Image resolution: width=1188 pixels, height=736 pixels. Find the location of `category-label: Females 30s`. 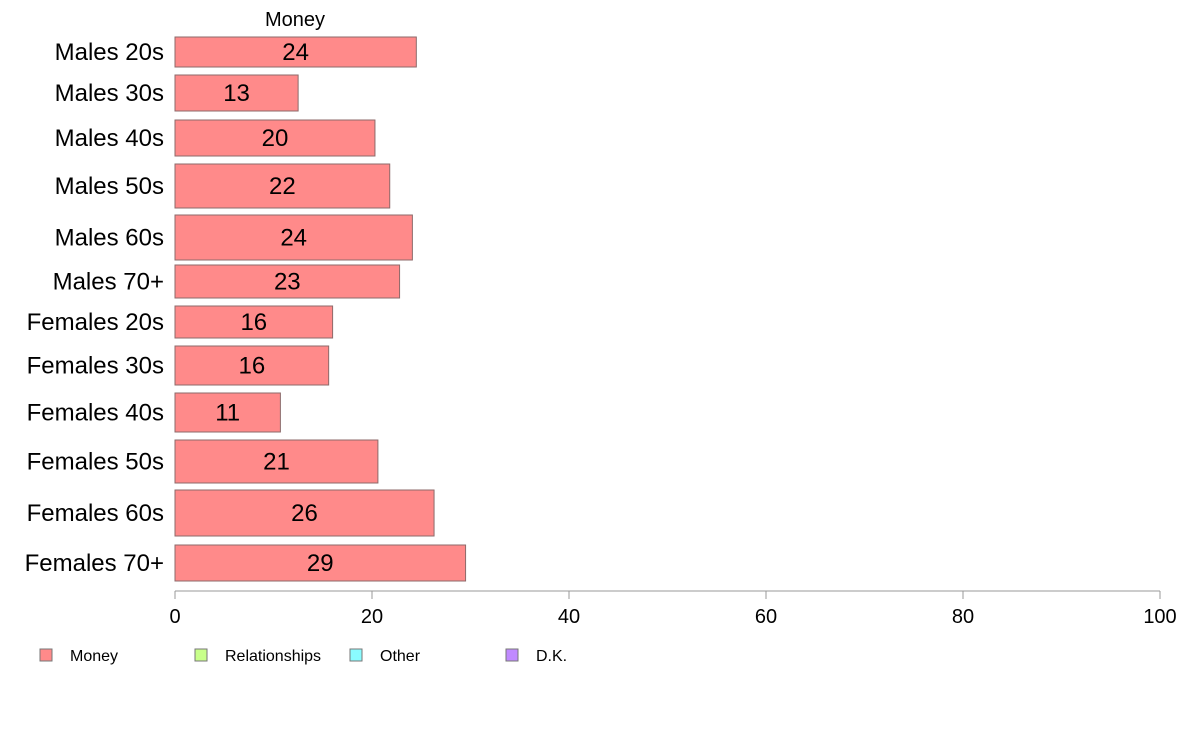

category-label: Females 30s is located at coordinates (95, 366).